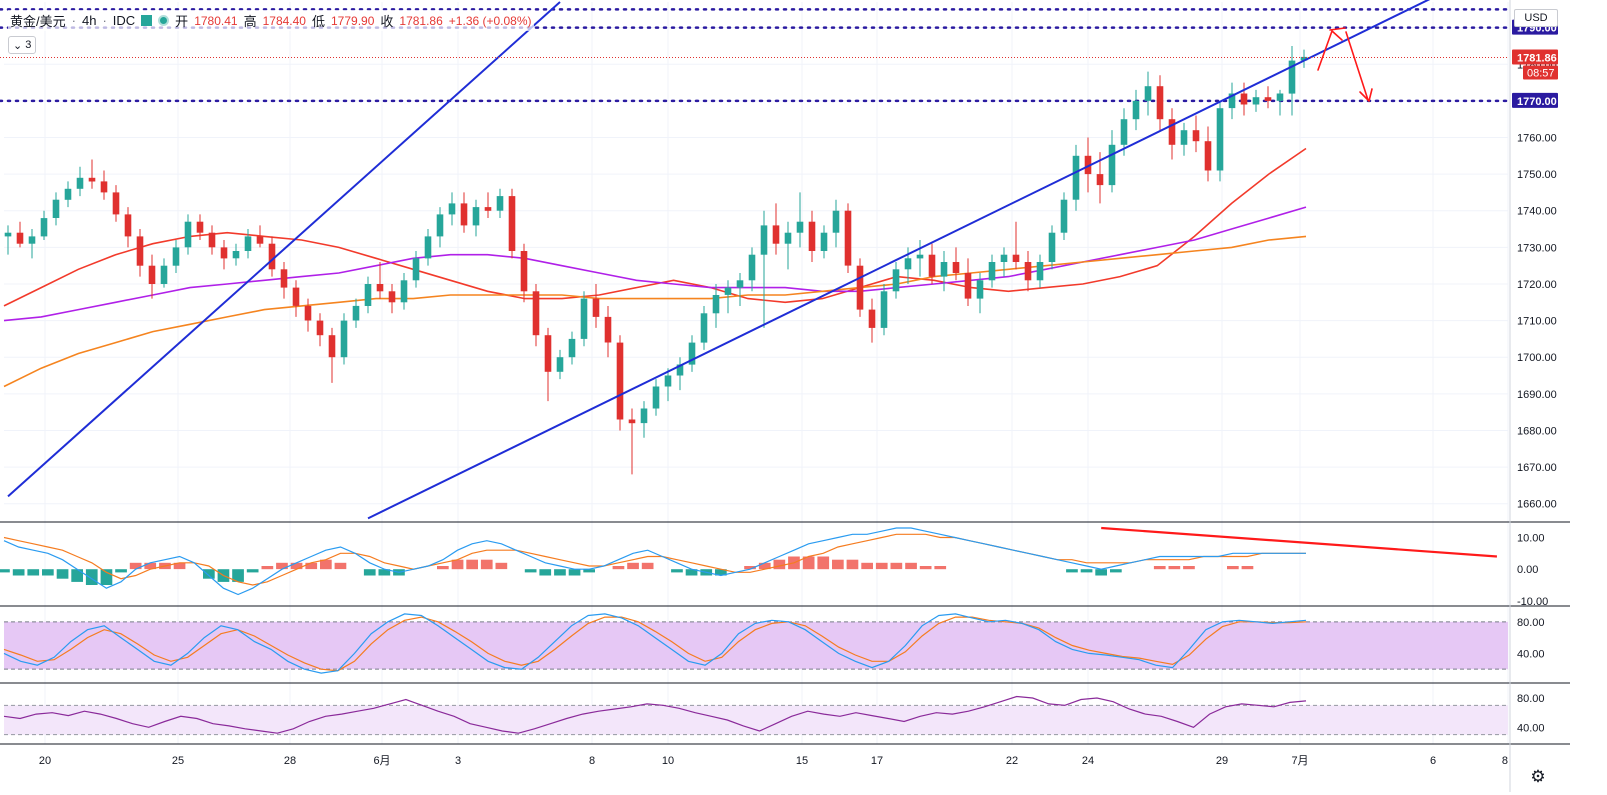 The height and width of the screenshot is (795, 1607). What do you see at coordinates (124, 20) in the screenshot?
I see `source-label: IDC` at bounding box center [124, 20].